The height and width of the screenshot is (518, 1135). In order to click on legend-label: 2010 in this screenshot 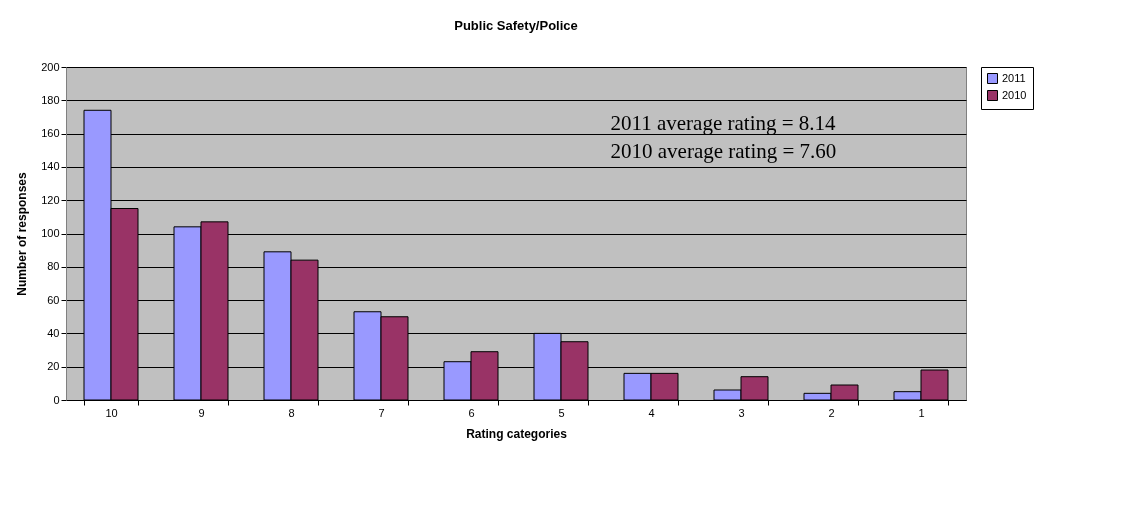, I will do `click(1014, 94)`.